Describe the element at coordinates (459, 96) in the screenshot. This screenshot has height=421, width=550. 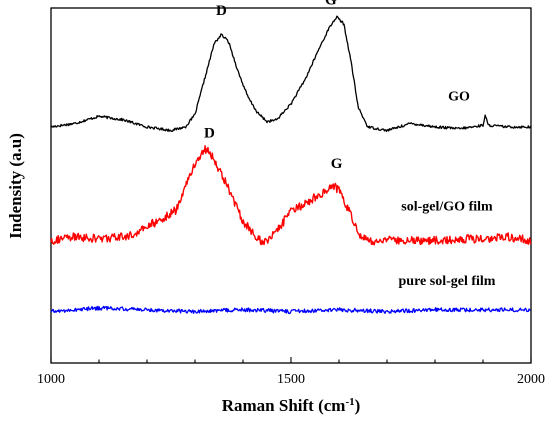
I see `series-label: GO` at that location.